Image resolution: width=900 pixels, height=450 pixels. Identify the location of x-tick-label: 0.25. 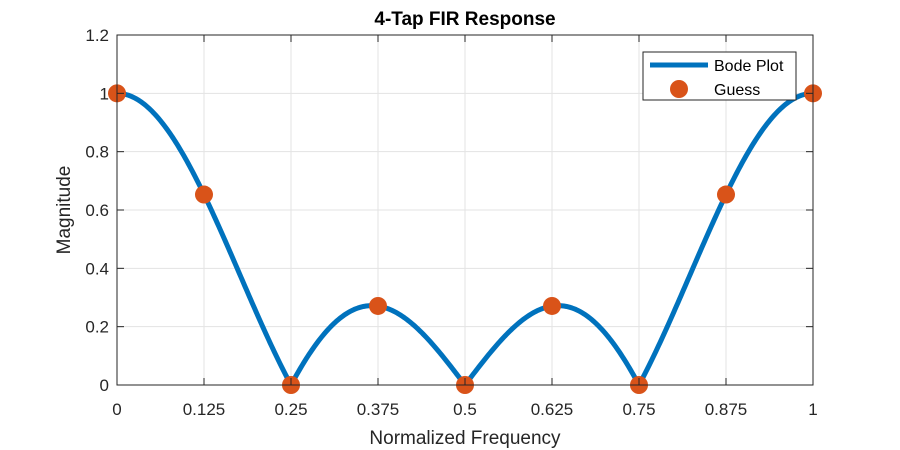
(290, 409).